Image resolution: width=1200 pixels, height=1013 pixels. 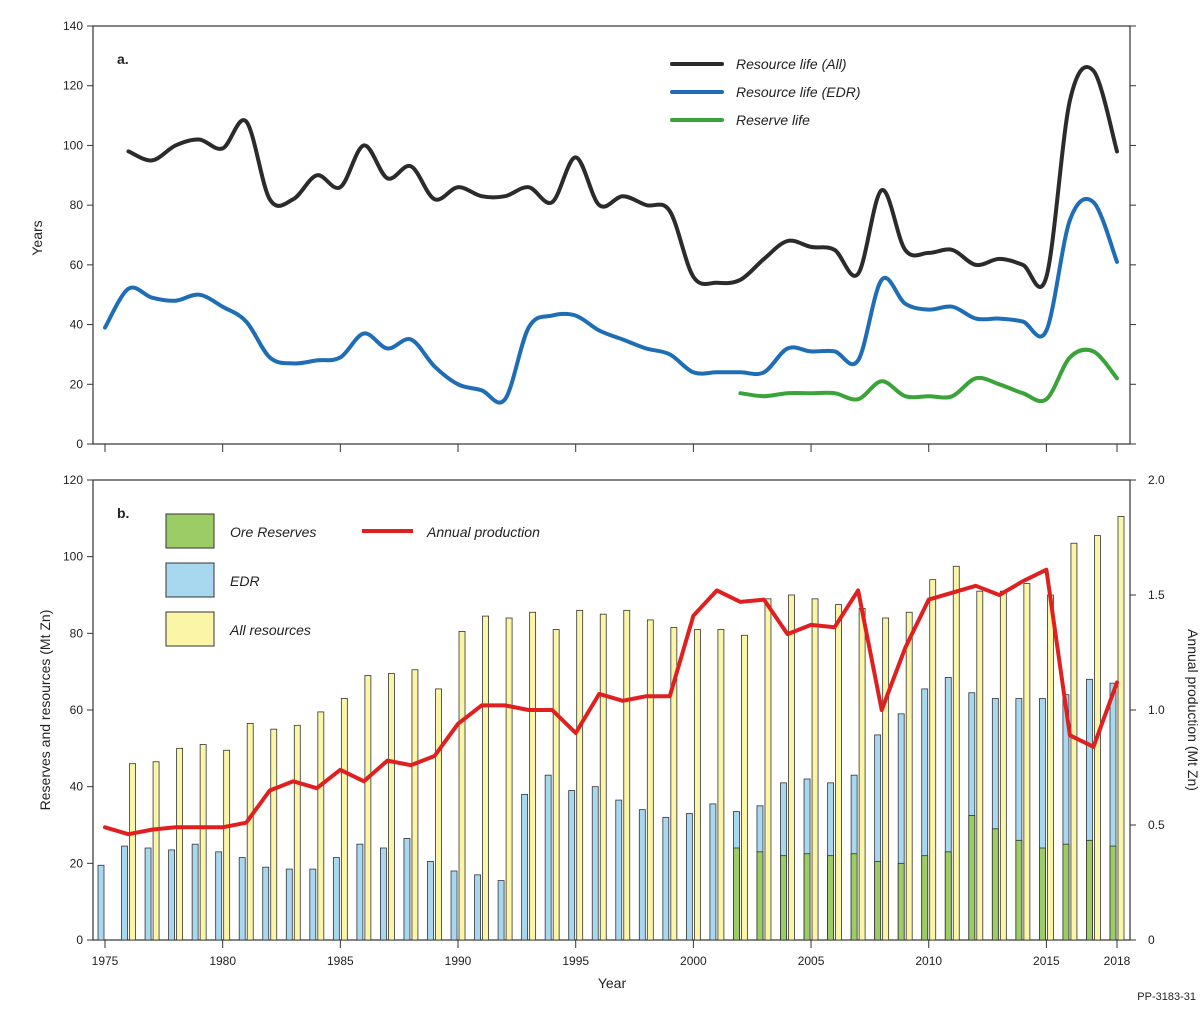 I want to click on panel-a-y-tick-label: 100, so click(x=73, y=145).